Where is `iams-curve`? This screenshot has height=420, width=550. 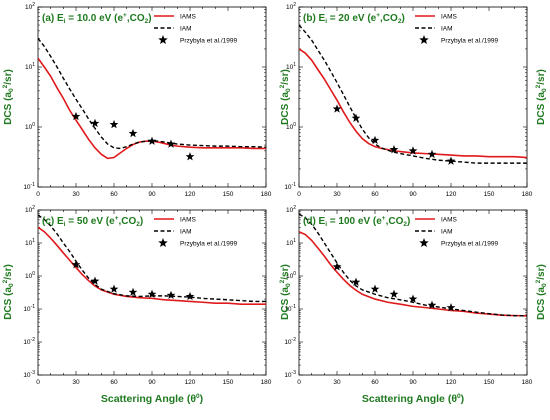
iams-curve is located at coordinates (413, 273).